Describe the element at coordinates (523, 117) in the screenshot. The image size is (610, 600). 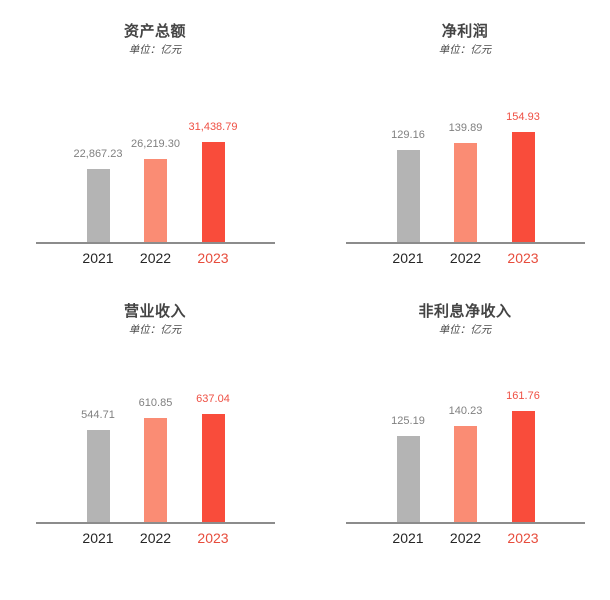
I see `bar-value-label-2023: 154.93` at that location.